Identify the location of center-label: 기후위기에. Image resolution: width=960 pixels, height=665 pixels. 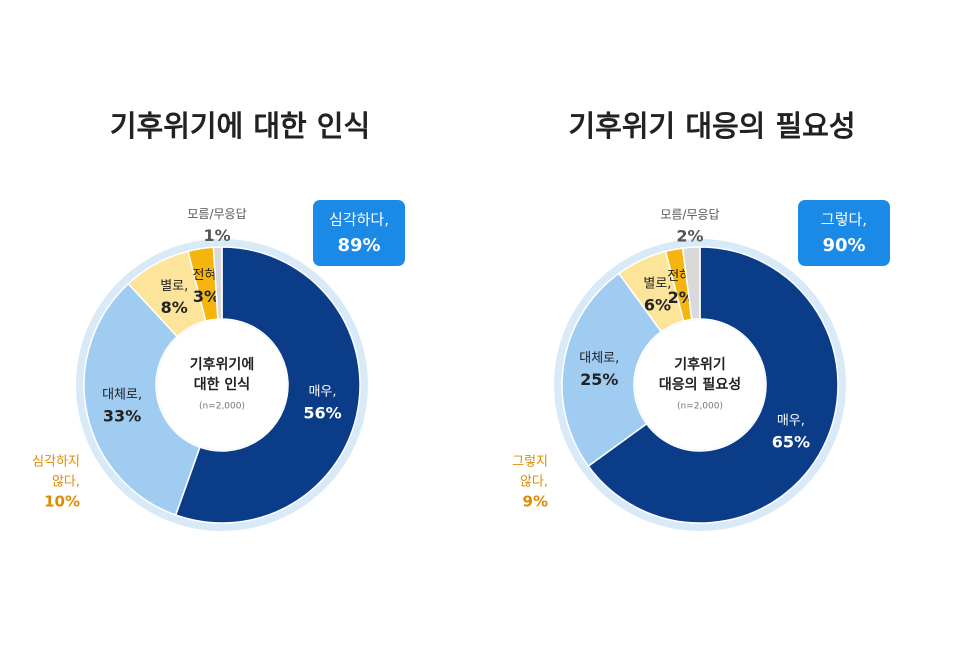
(222, 365).